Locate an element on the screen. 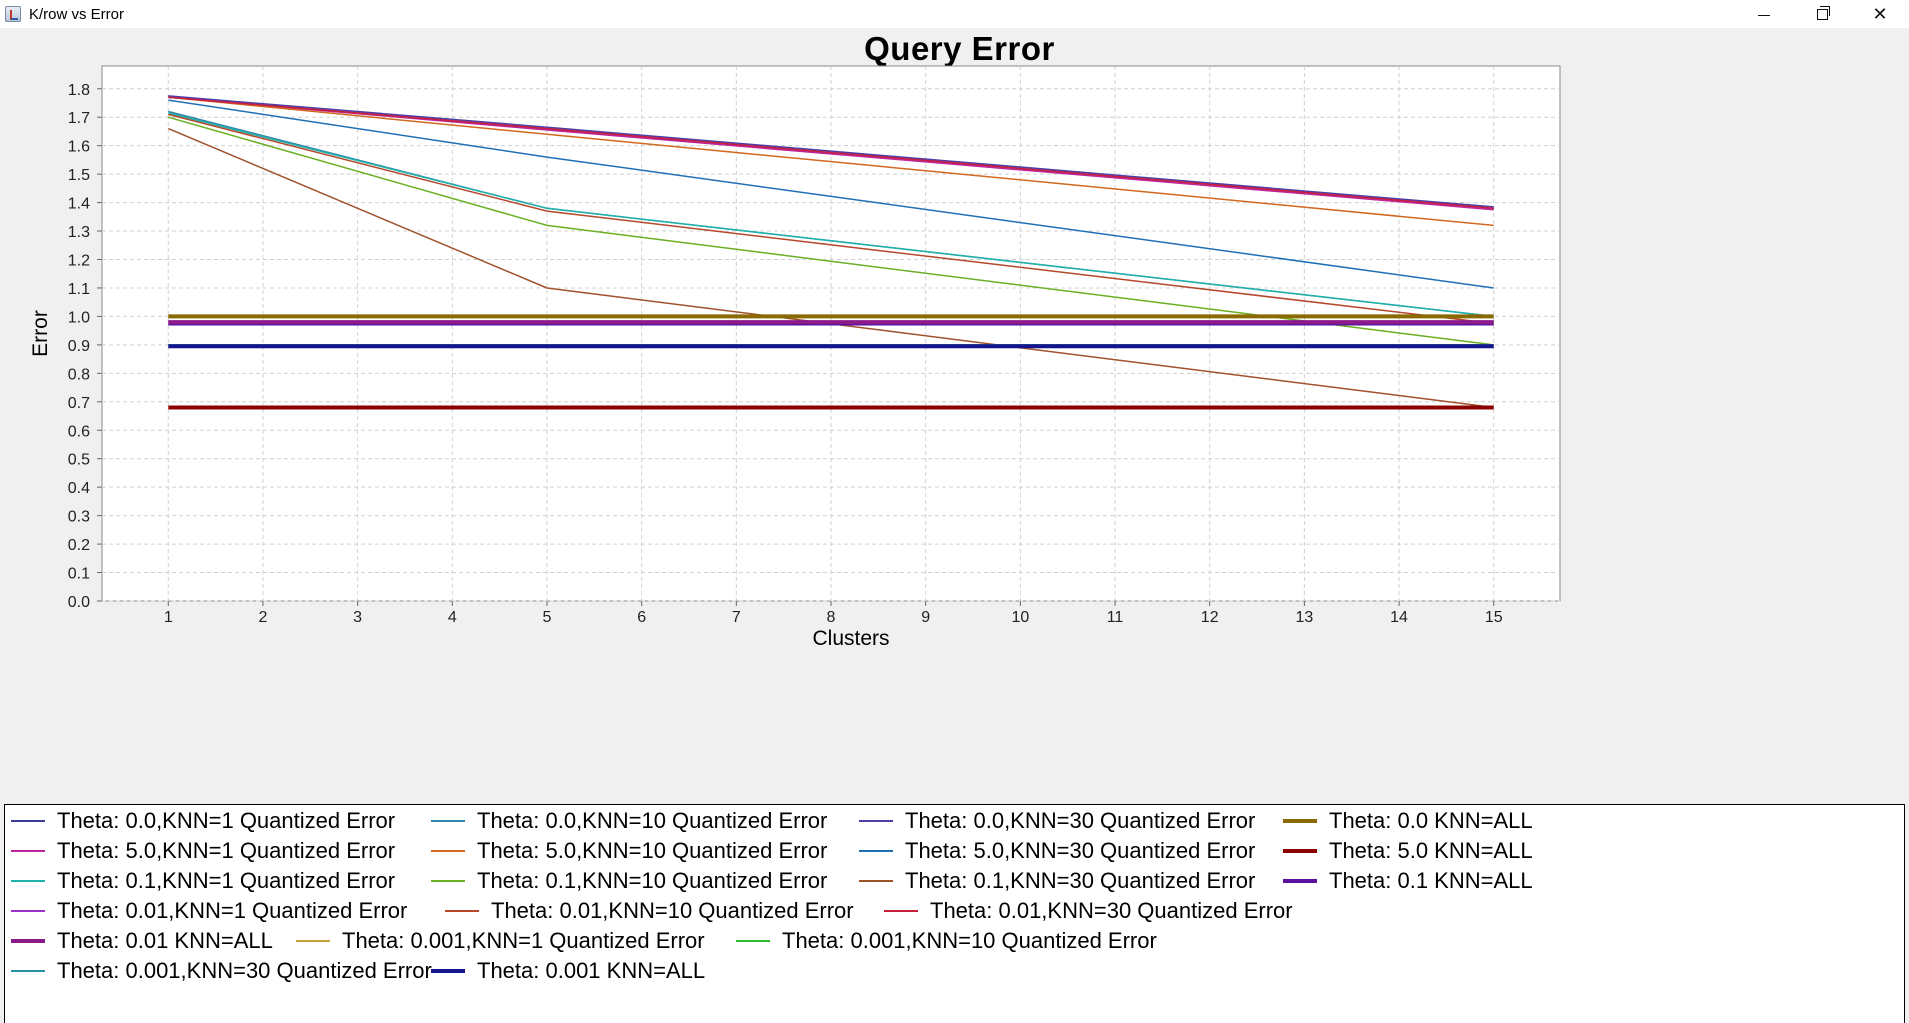  y-tick-label: 1.1 is located at coordinates (79, 289).